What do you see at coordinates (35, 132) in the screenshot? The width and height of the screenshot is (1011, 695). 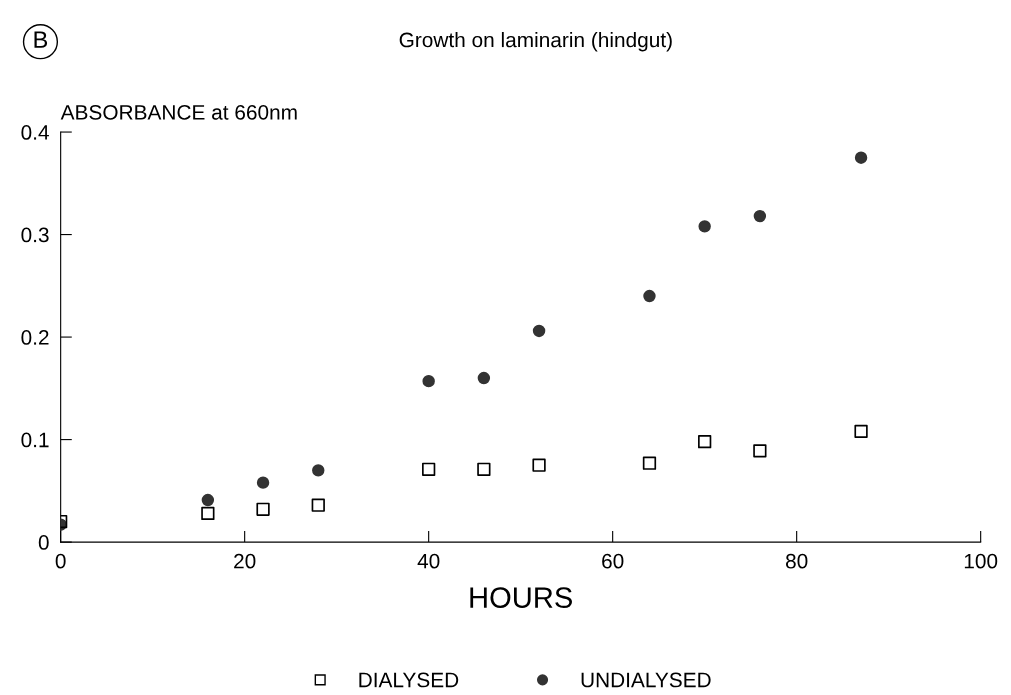 I see `y-tick-label: 0.4` at bounding box center [35, 132].